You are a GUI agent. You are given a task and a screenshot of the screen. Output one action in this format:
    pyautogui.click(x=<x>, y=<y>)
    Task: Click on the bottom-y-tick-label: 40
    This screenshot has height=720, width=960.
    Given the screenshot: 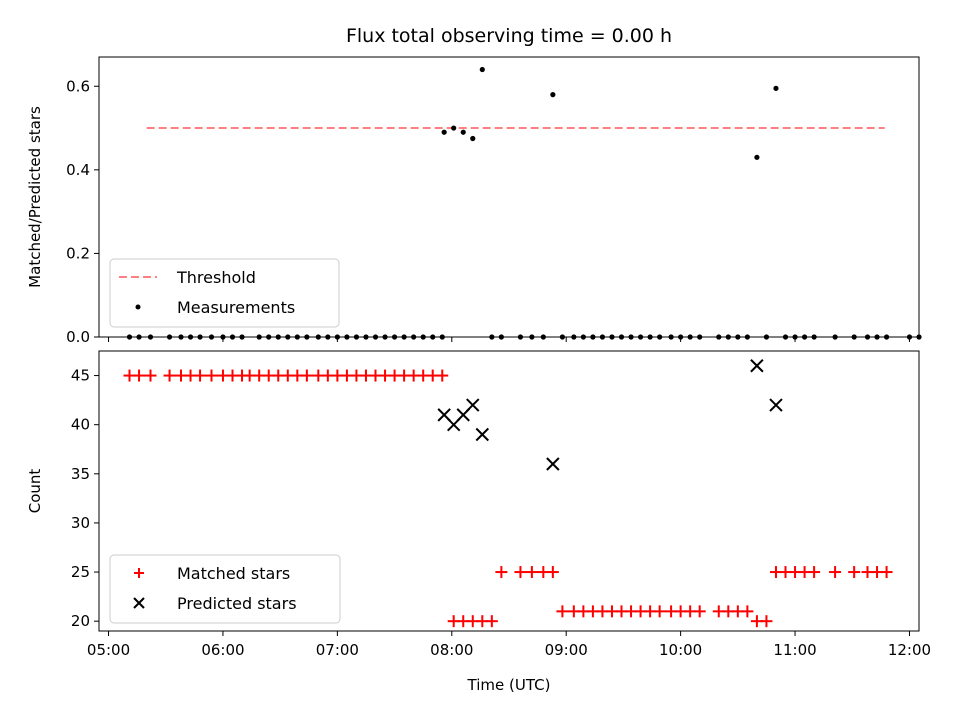 What is the action you would take?
    pyautogui.click(x=80, y=425)
    